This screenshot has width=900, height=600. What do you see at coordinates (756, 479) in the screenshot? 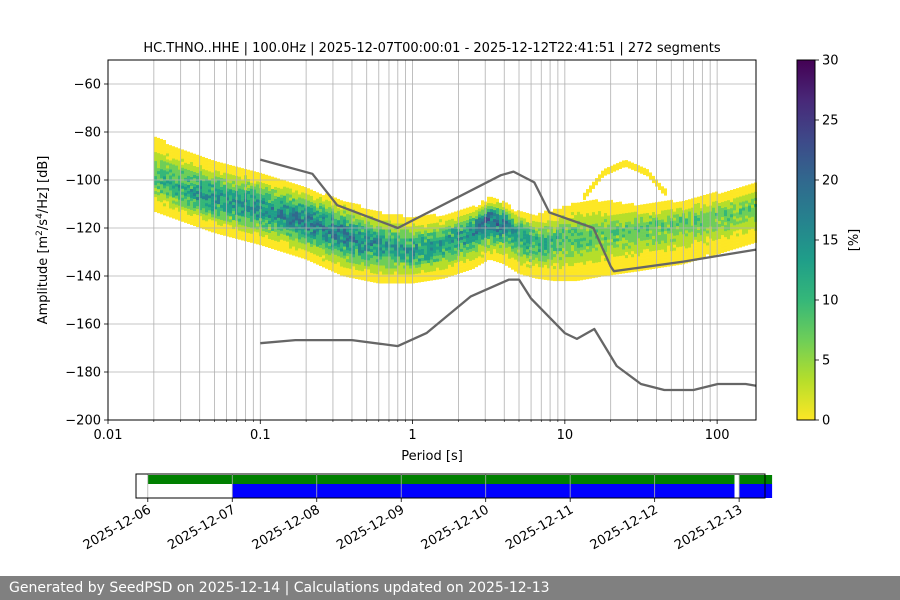
I see `coverage-bar-green` at bounding box center [756, 479].